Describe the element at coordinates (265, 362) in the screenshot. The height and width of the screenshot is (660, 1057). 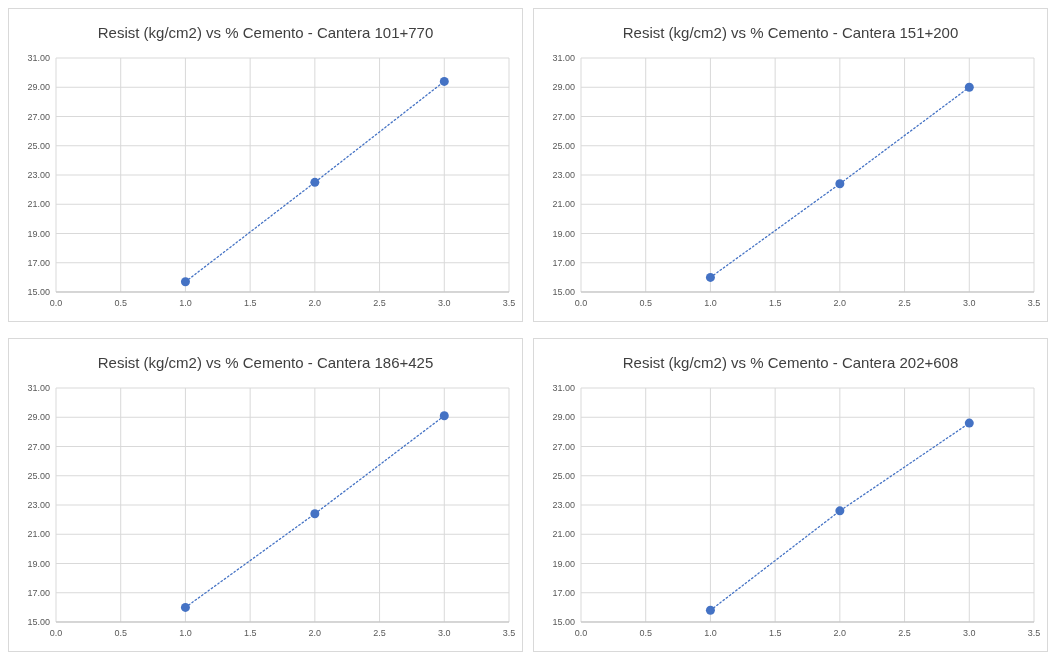
I see `chart-title: Resist (kg/cm2) vs % Cemento - Cantera 186+425` at that location.